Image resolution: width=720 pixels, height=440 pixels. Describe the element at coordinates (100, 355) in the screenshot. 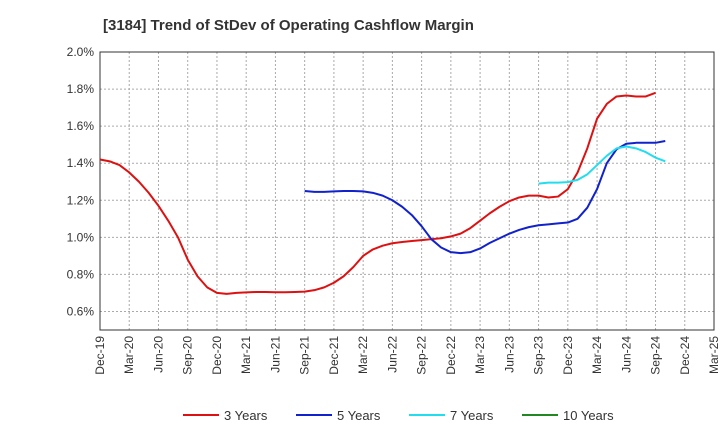

I see `x-tick-label: Dec-19` at that location.